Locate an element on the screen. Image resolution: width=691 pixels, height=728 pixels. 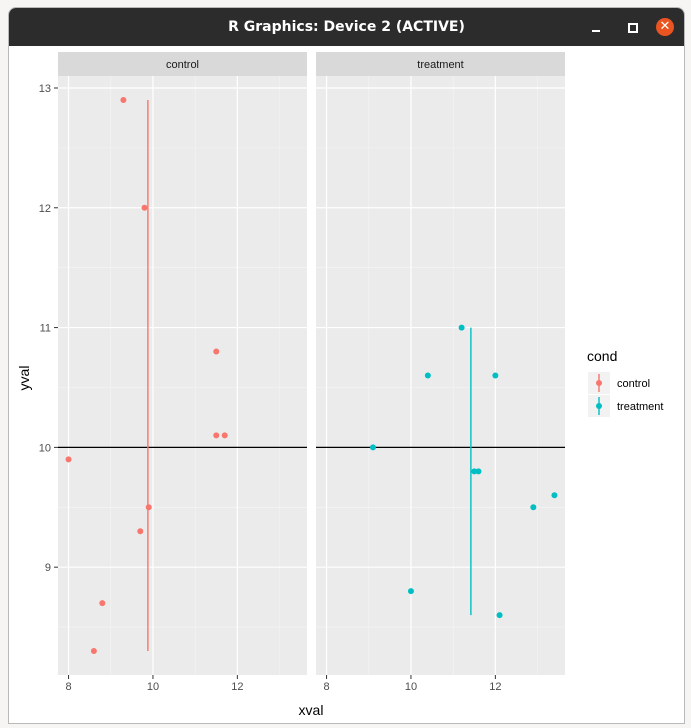
title-bar: R Graphics: Device 2 (ACTIVE) ✕ is located at coordinates (346, 27).